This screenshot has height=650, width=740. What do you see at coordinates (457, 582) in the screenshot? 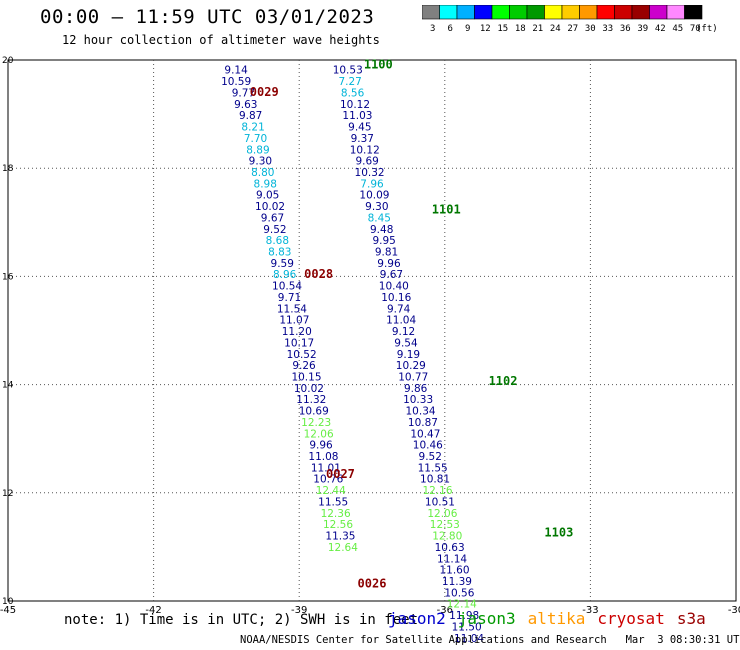
I see `wave-height-value: 11.39` at bounding box center [457, 582].